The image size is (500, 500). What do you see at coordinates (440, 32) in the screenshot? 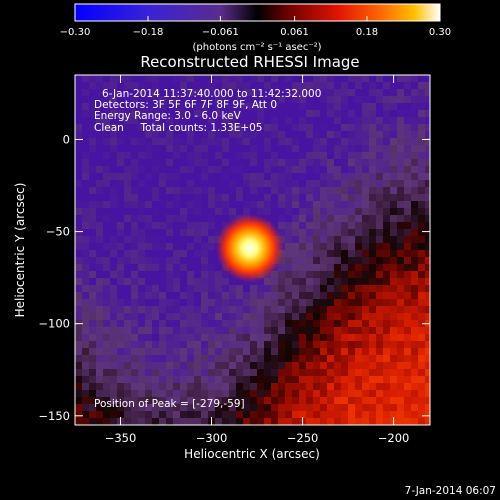
I see `colorbar-tick-label: 0.30` at bounding box center [440, 32].